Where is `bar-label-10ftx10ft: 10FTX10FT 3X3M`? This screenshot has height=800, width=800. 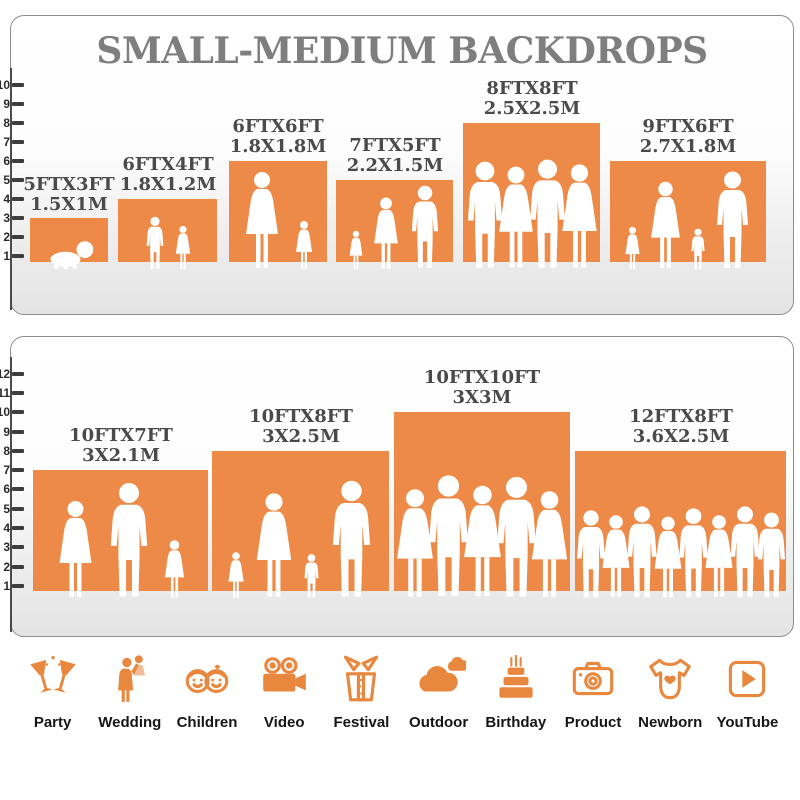 bar-label-10ftx10ft: 10FTX10FT 3X3M is located at coordinates (482, 387).